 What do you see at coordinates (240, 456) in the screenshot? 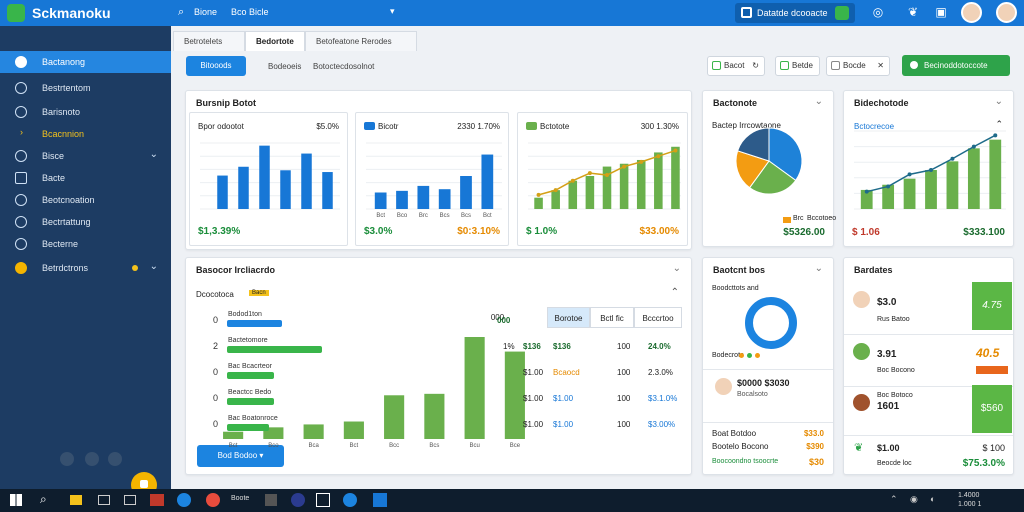
I see `footer-button: Bod Bodoo ▾` at bounding box center [240, 456].